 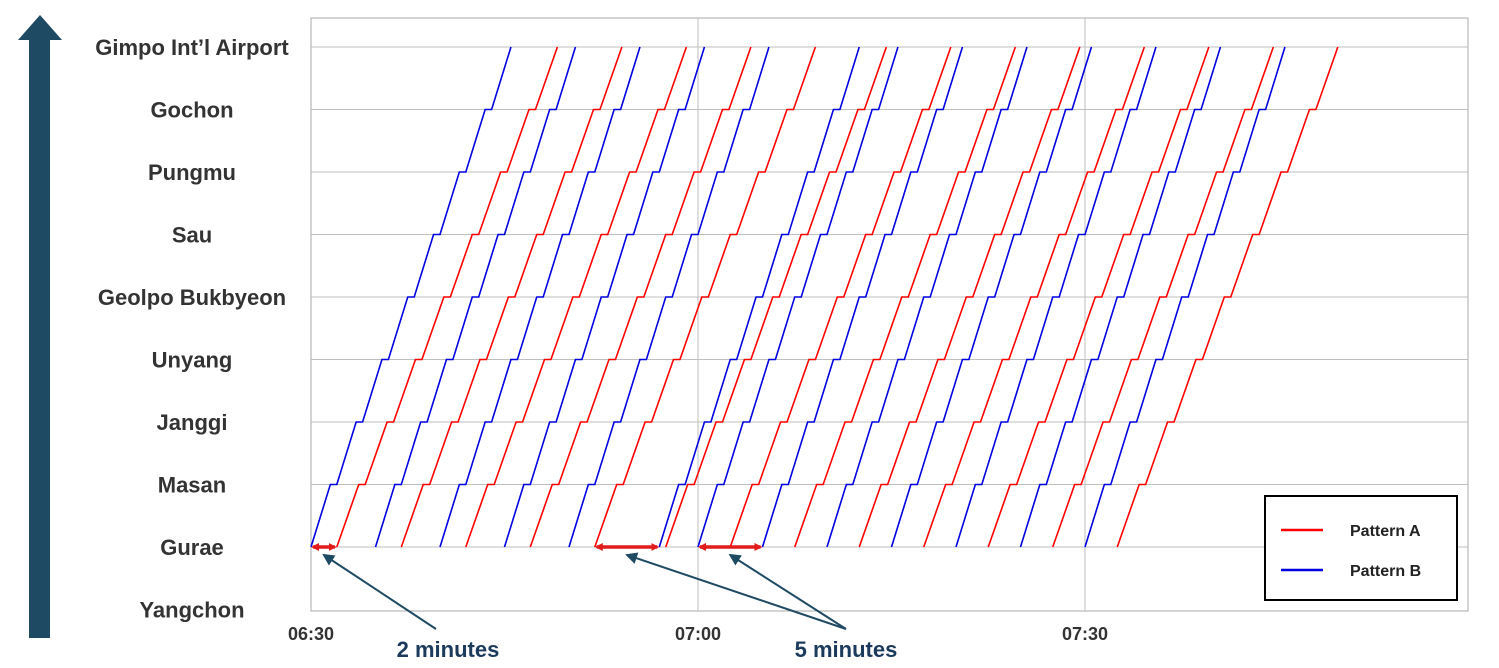 What do you see at coordinates (448, 649) in the screenshot?
I see `annotation-label: 2 minutes` at bounding box center [448, 649].